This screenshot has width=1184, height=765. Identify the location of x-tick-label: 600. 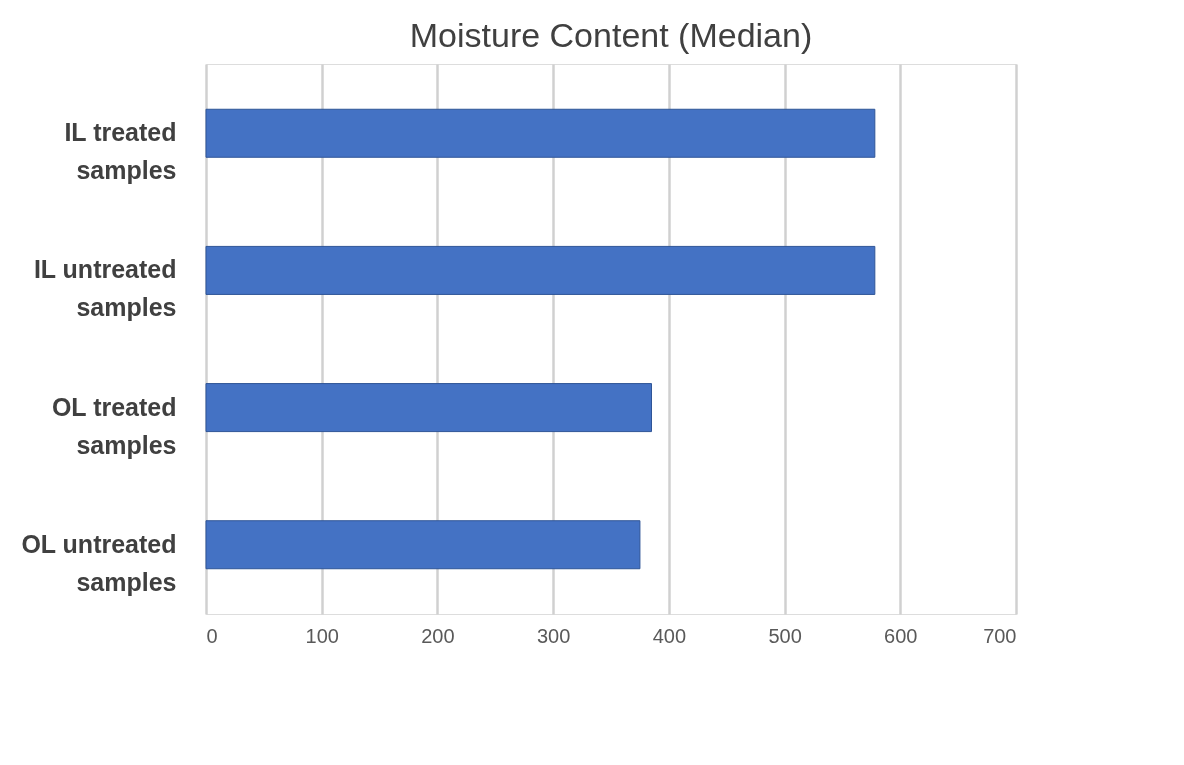
(901, 635).